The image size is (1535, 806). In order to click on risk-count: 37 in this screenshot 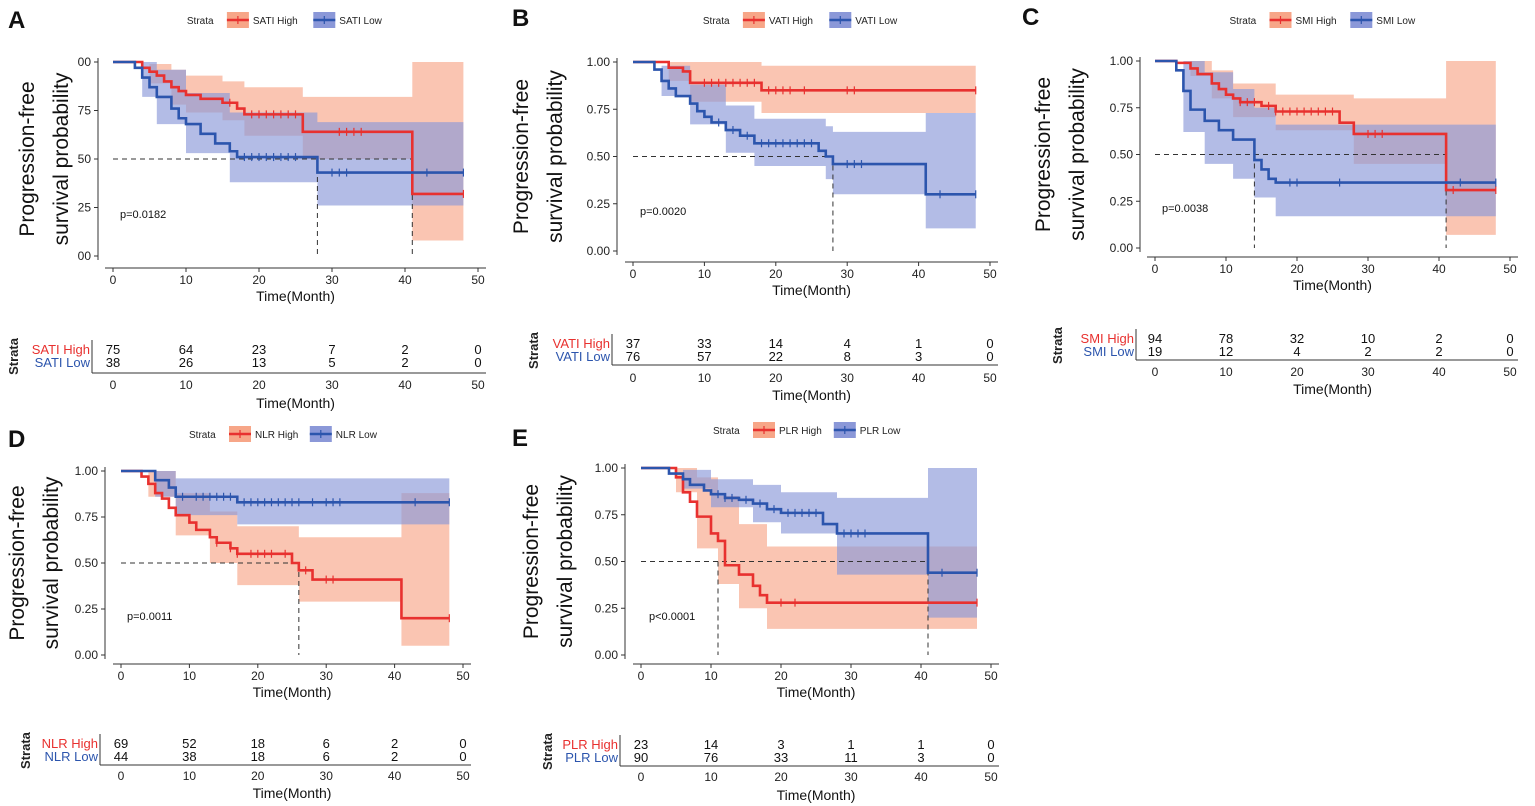, I will do `click(633, 343)`.